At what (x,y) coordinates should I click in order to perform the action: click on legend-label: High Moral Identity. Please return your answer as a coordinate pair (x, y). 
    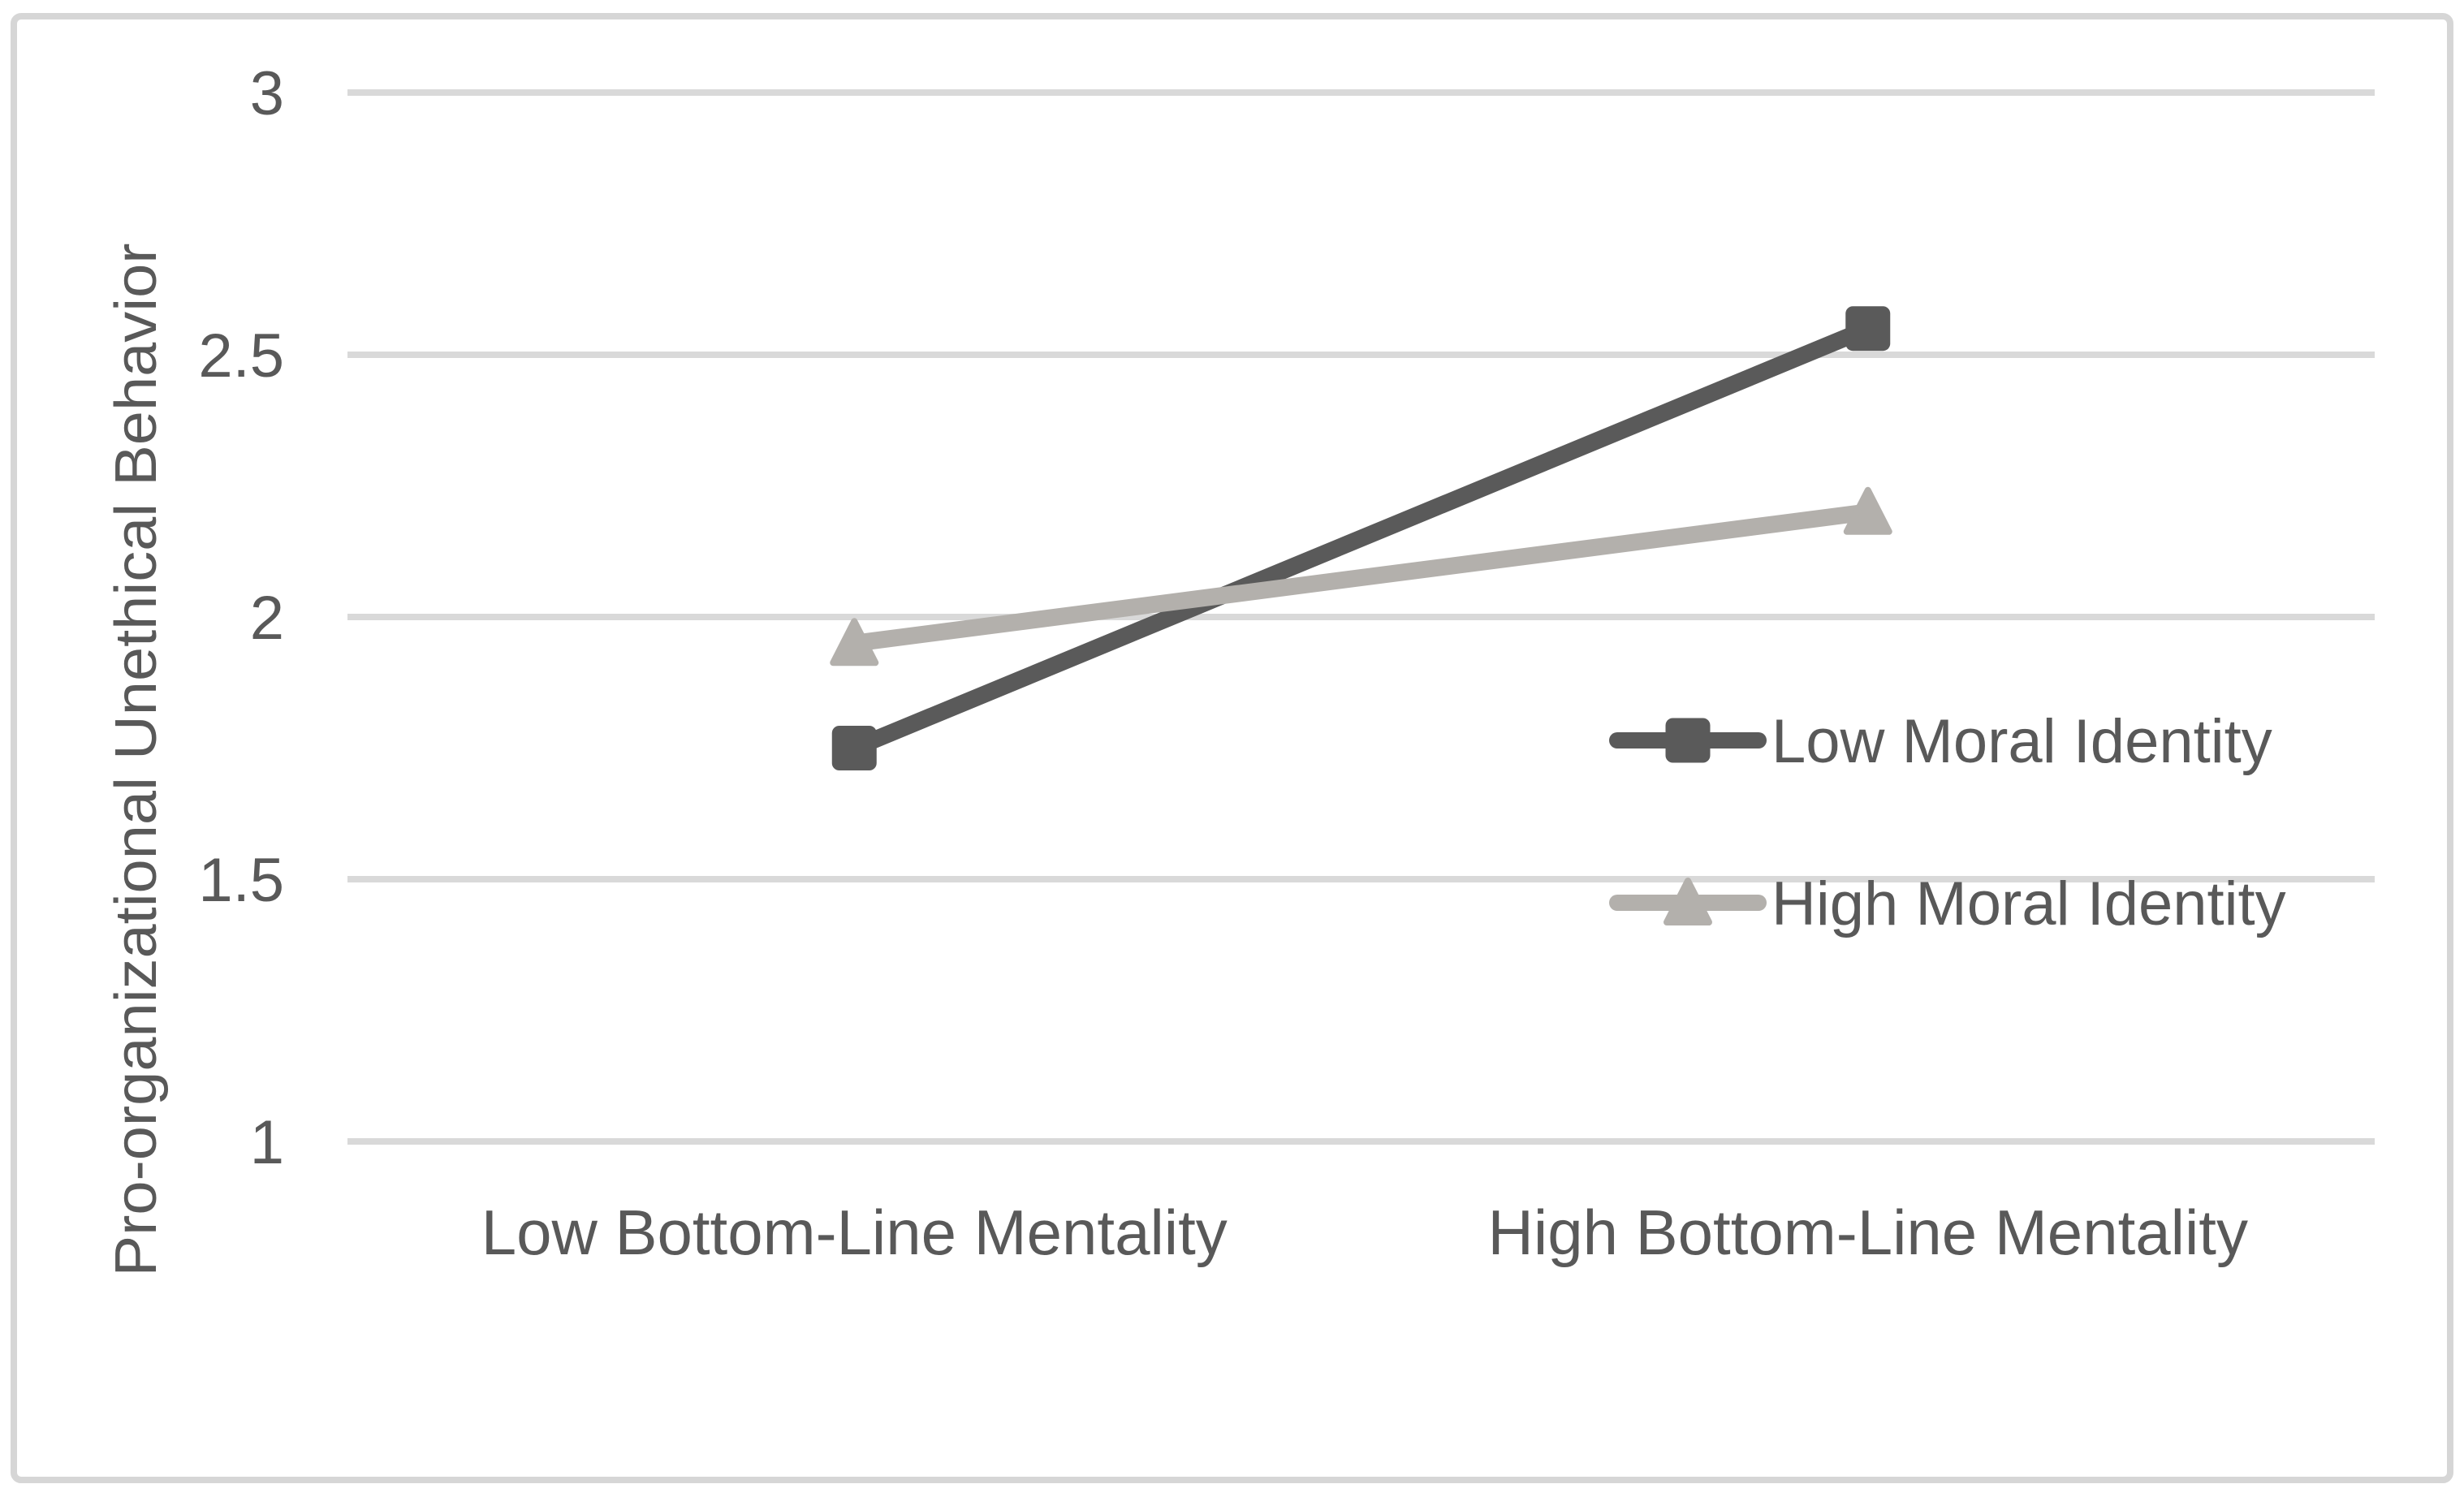
    Looking at the image, I should click on (2028, 903).